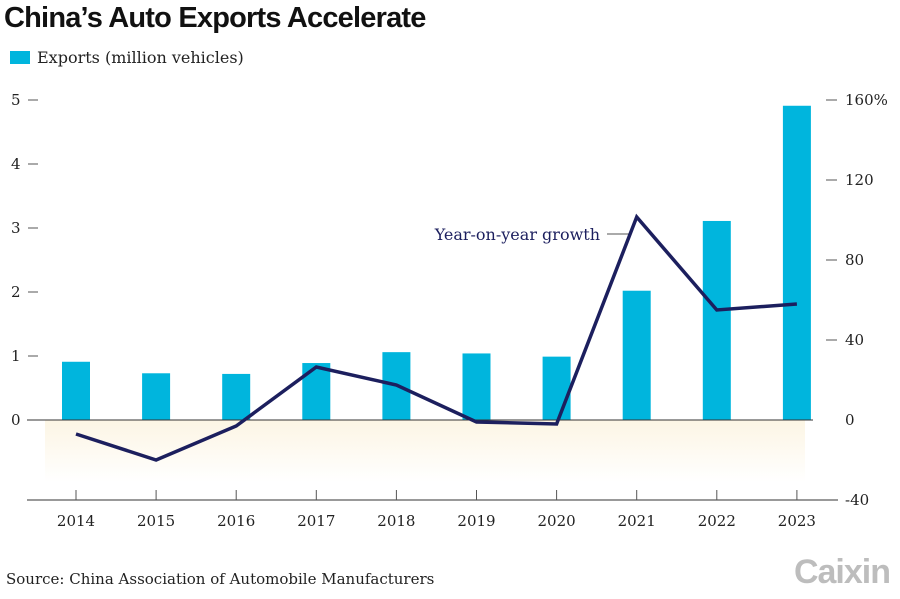  Describe the element at coordinates (16, 356) in the screenshot. I see `left-tick-label: 1` at that location.